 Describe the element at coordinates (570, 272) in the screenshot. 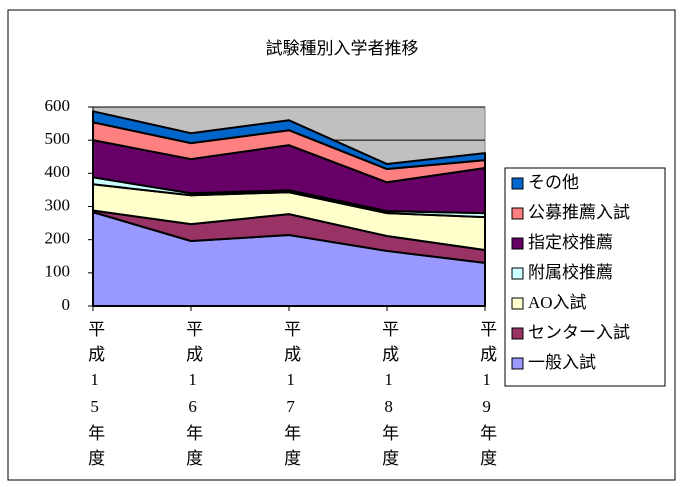

I see `legend-label: 附属校推薦` at that location.